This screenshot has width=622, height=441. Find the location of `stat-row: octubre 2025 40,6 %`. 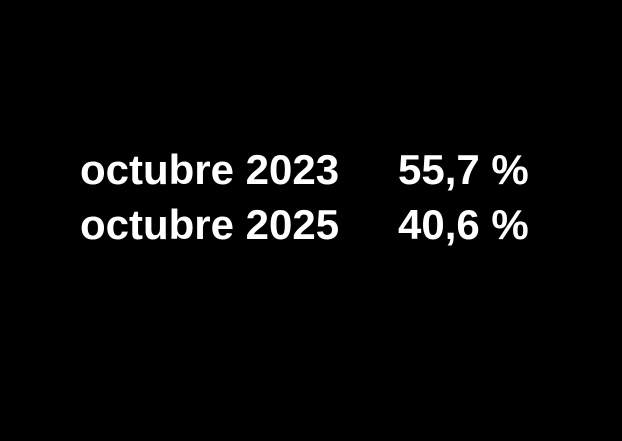

stat-row: octubre 2025 40,6 % is located at coordinates (304, 224).